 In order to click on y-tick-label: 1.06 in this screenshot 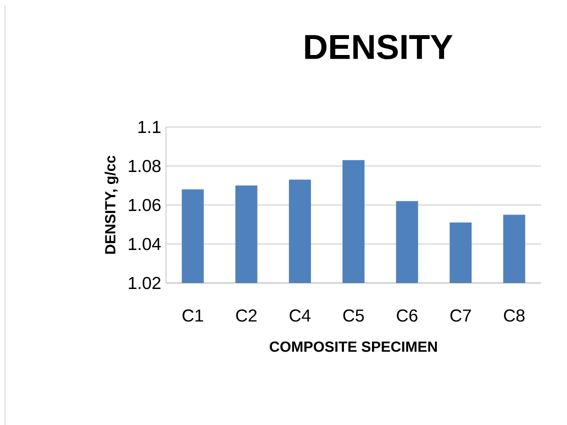, I will do `click(144, 205)`.